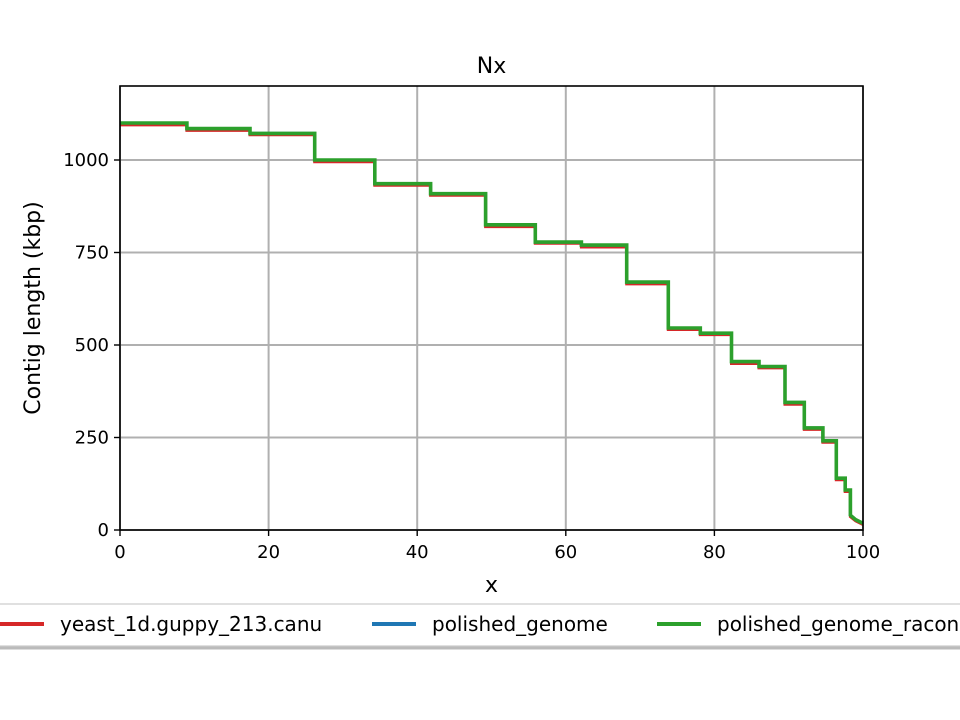  Describe the element at coordinates (520, 624) in the screenshot. I see `legend-label: polished_genome` at that location.